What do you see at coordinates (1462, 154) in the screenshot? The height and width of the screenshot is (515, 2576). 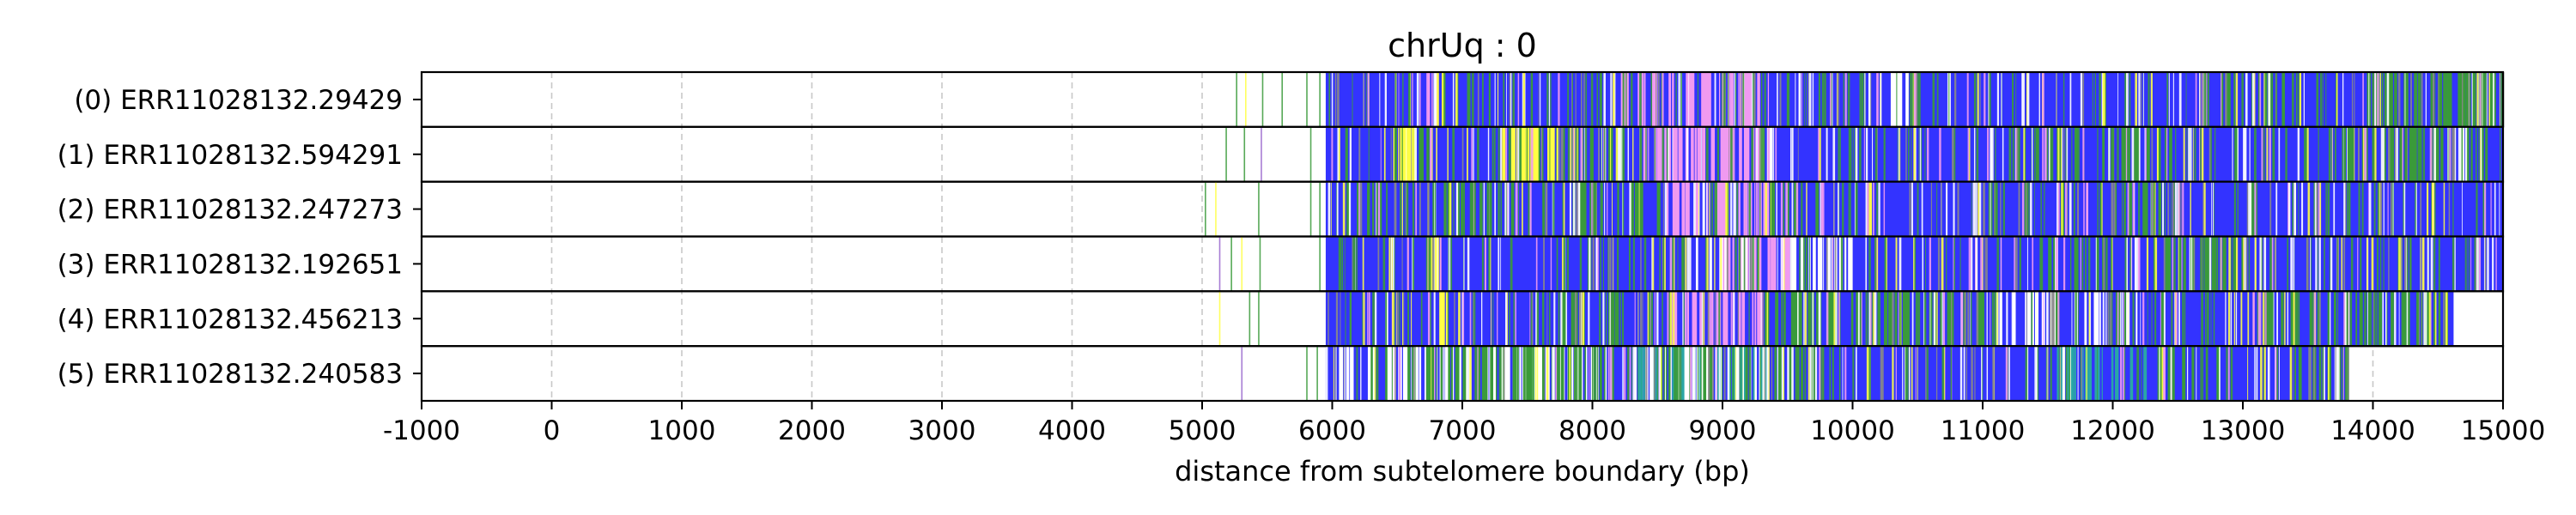 I see `read-track` at bounding box center [1462, 154].